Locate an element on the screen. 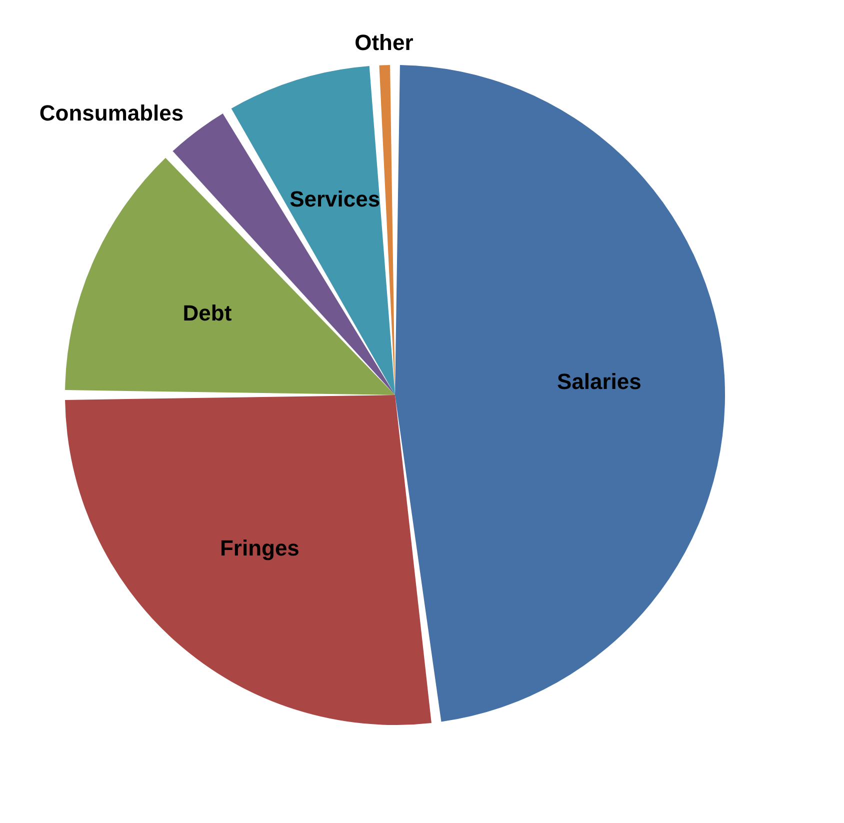 The height and width of the screenshot is (823, 844). slice-label: Other is located at coordinates (384, 43).